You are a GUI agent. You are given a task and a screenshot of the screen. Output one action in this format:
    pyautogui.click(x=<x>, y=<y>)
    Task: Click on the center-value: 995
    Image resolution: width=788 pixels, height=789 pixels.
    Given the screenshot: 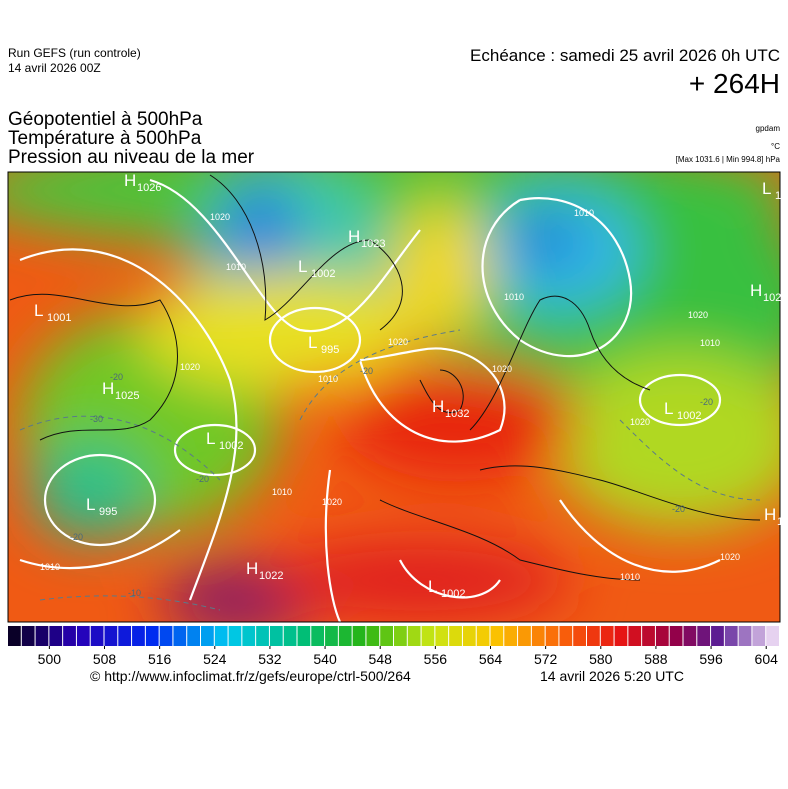 What is the action you would take?
    pyautogui.click(x=108, y=512)
    